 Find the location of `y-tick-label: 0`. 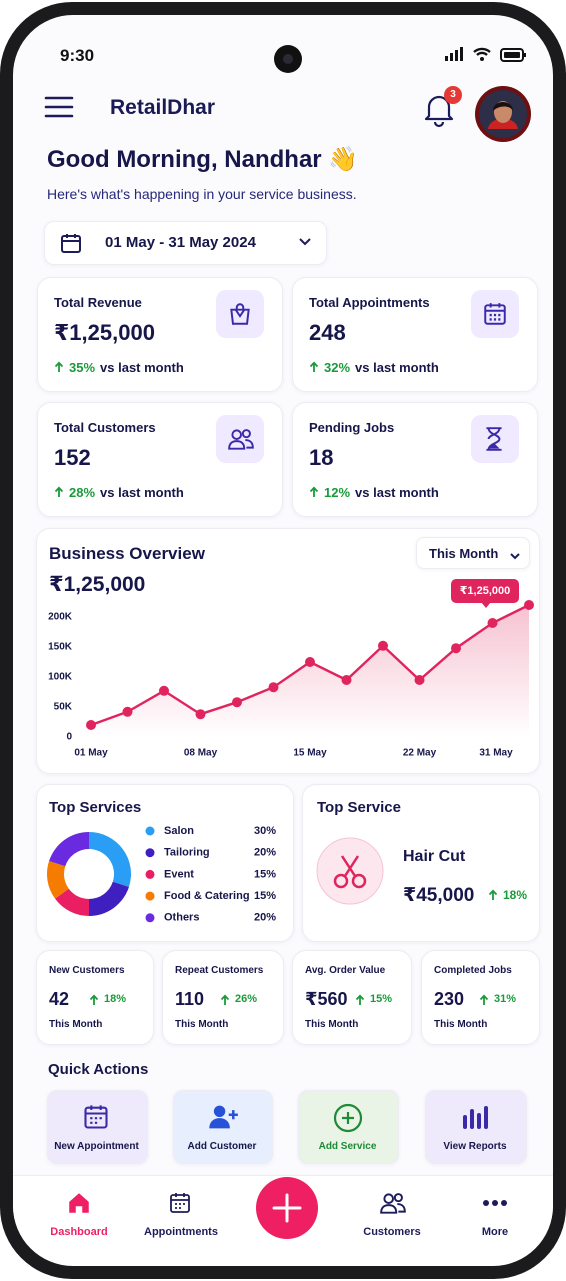

y-tick-label: 0 is located at coordinates (69, 737).